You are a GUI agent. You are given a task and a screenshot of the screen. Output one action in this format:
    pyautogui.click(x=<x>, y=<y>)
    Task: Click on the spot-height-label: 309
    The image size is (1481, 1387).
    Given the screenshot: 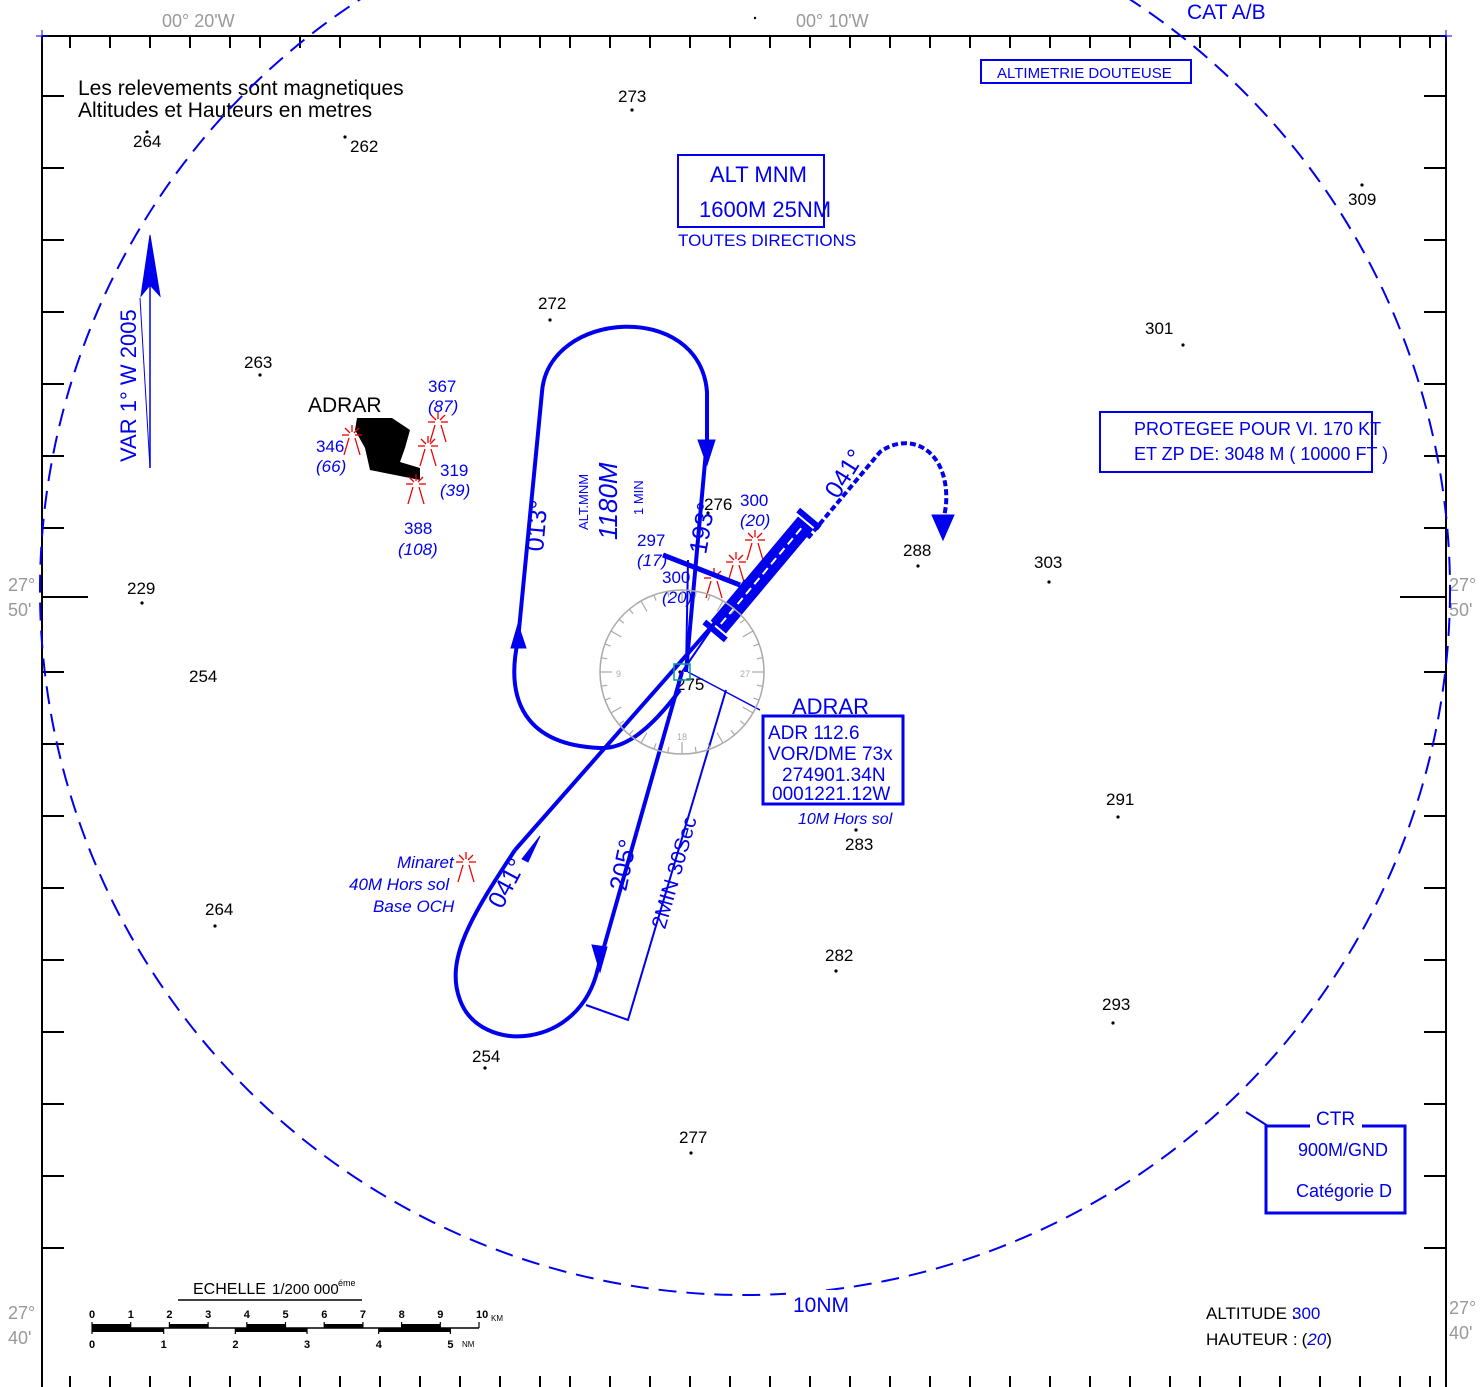 What is the action you would take?
    pyautogui.click(x=1362, y=199)
    